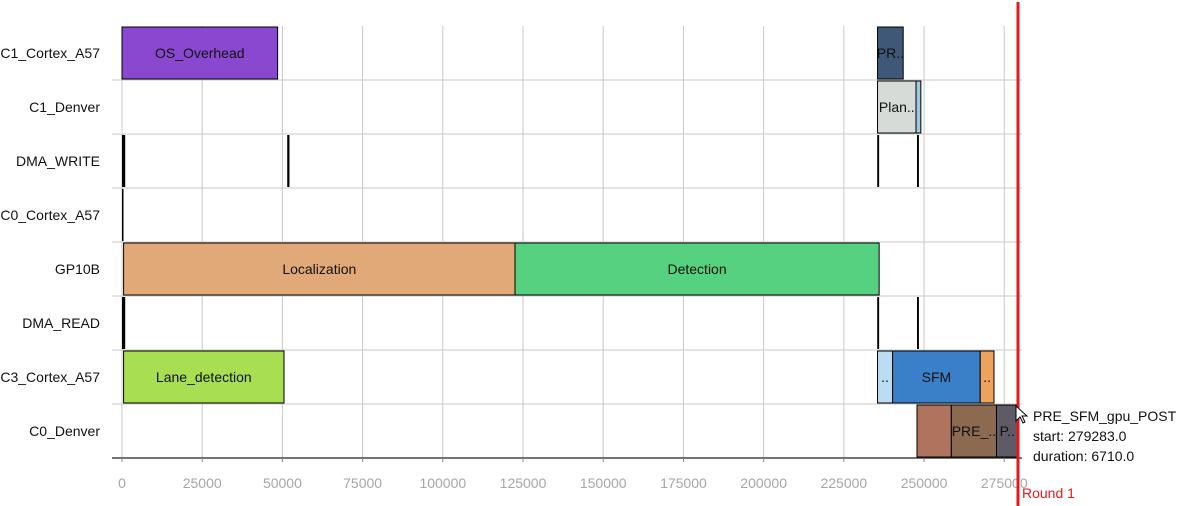 This screenshot has height=506, width=1179. What do you see at coordinates (64, 107) in the screenshot?
I see `row-label-c1-denver: C1_Denver` at bounding box center [64, 107].